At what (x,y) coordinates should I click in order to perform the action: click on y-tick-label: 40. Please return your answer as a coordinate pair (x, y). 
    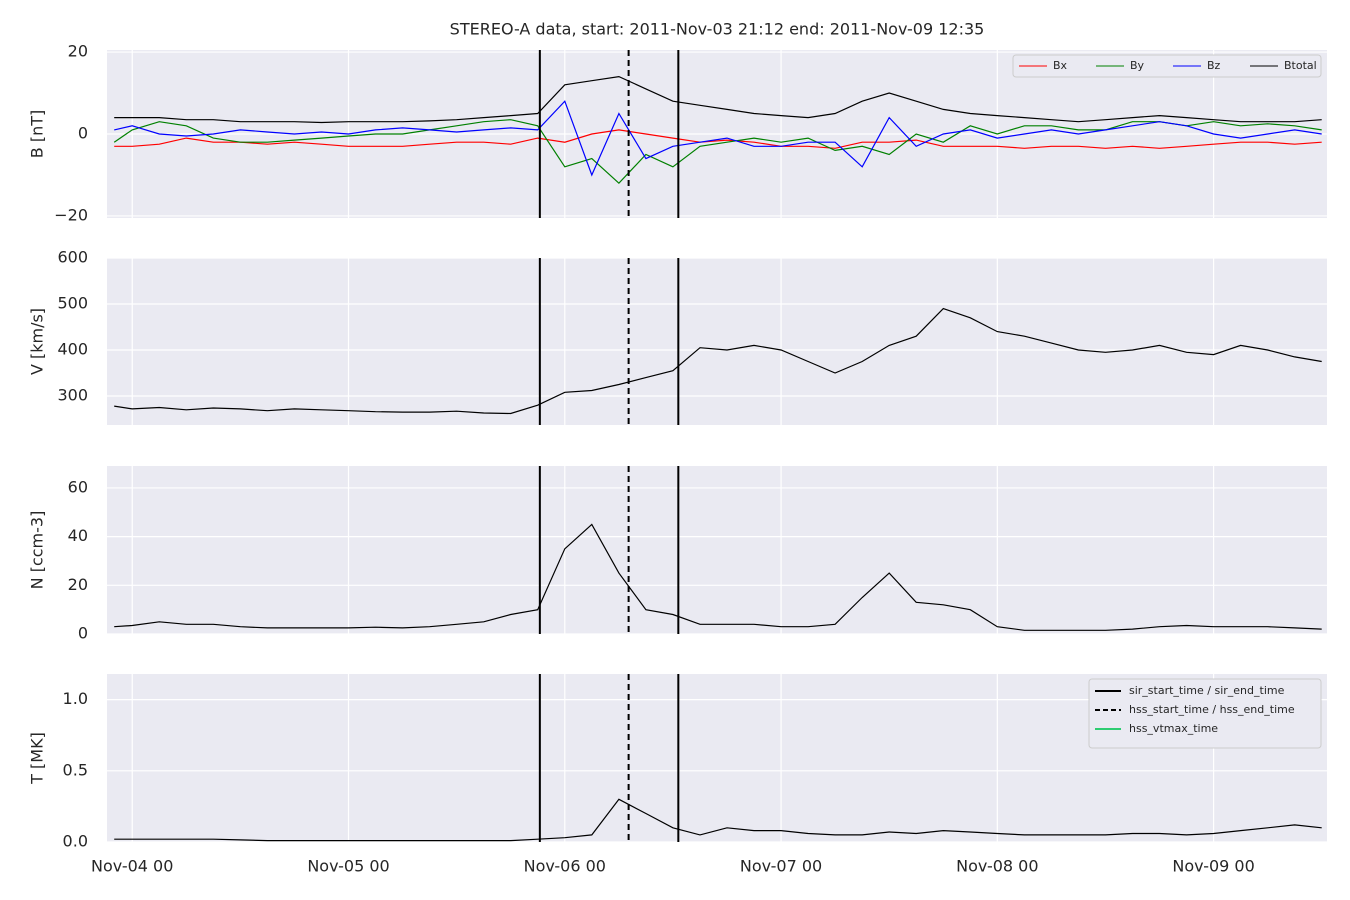
    Looking at the image, I should click on (78, 535).